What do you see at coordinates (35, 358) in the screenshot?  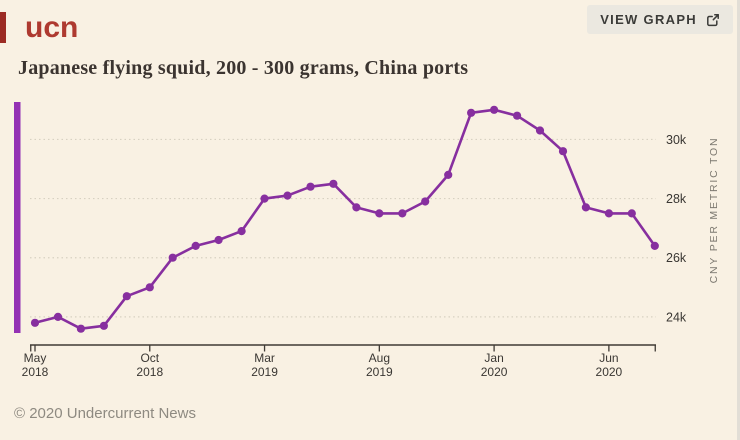 I see `x-tick-month: May` at bounding box center [35, 358].